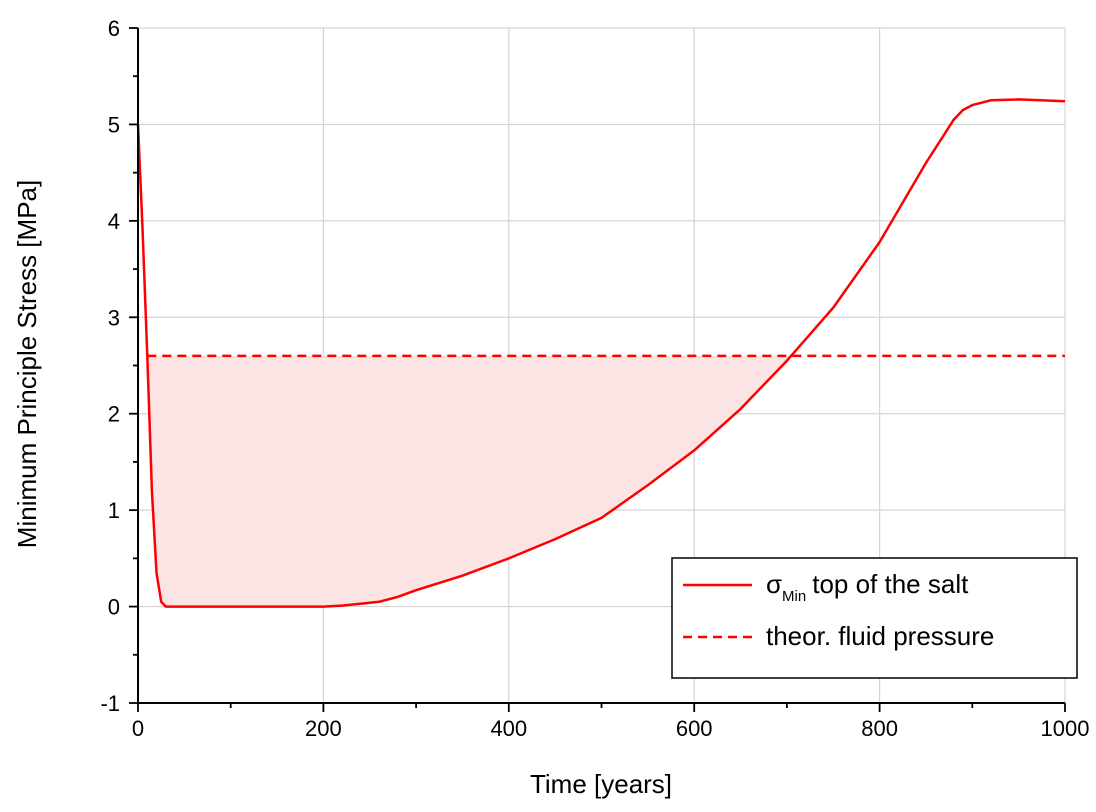  I want to click on y-tick-label: 2, so click(114, 414).